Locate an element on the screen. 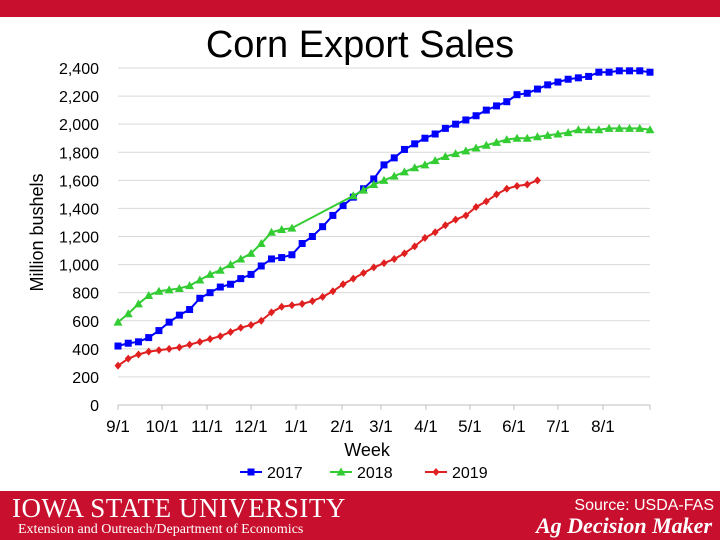 The height and width of the screenshot is (540, 720). x-tick-label: 12/1 is located at coordinates (250, 426).